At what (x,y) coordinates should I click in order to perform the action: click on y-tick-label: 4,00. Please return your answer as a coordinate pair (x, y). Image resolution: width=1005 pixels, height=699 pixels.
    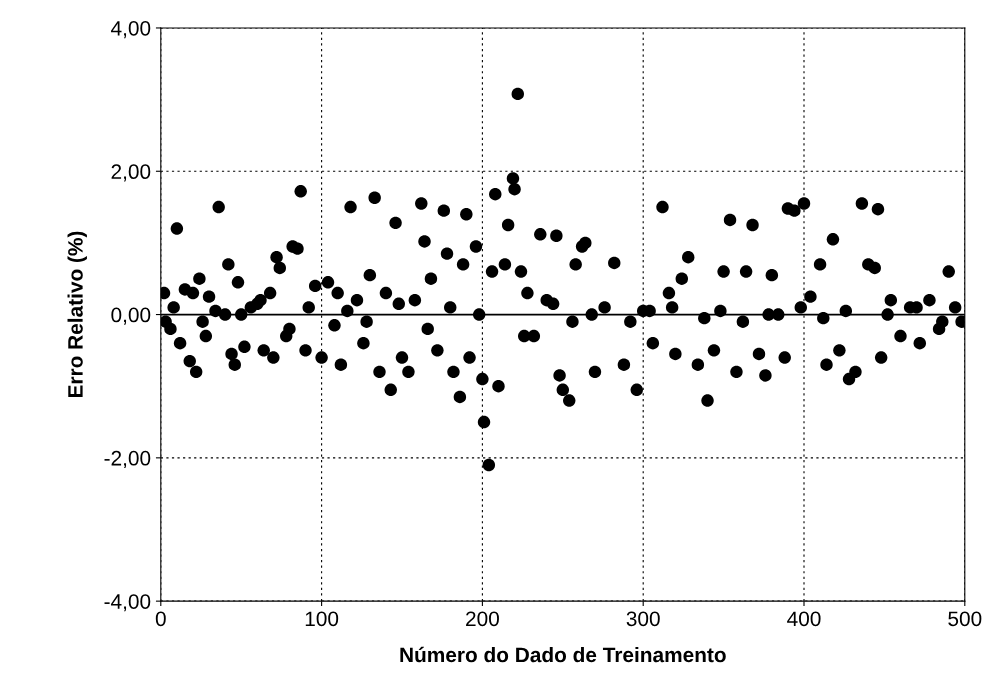
    Looking at the image, I should click on (131, 29).